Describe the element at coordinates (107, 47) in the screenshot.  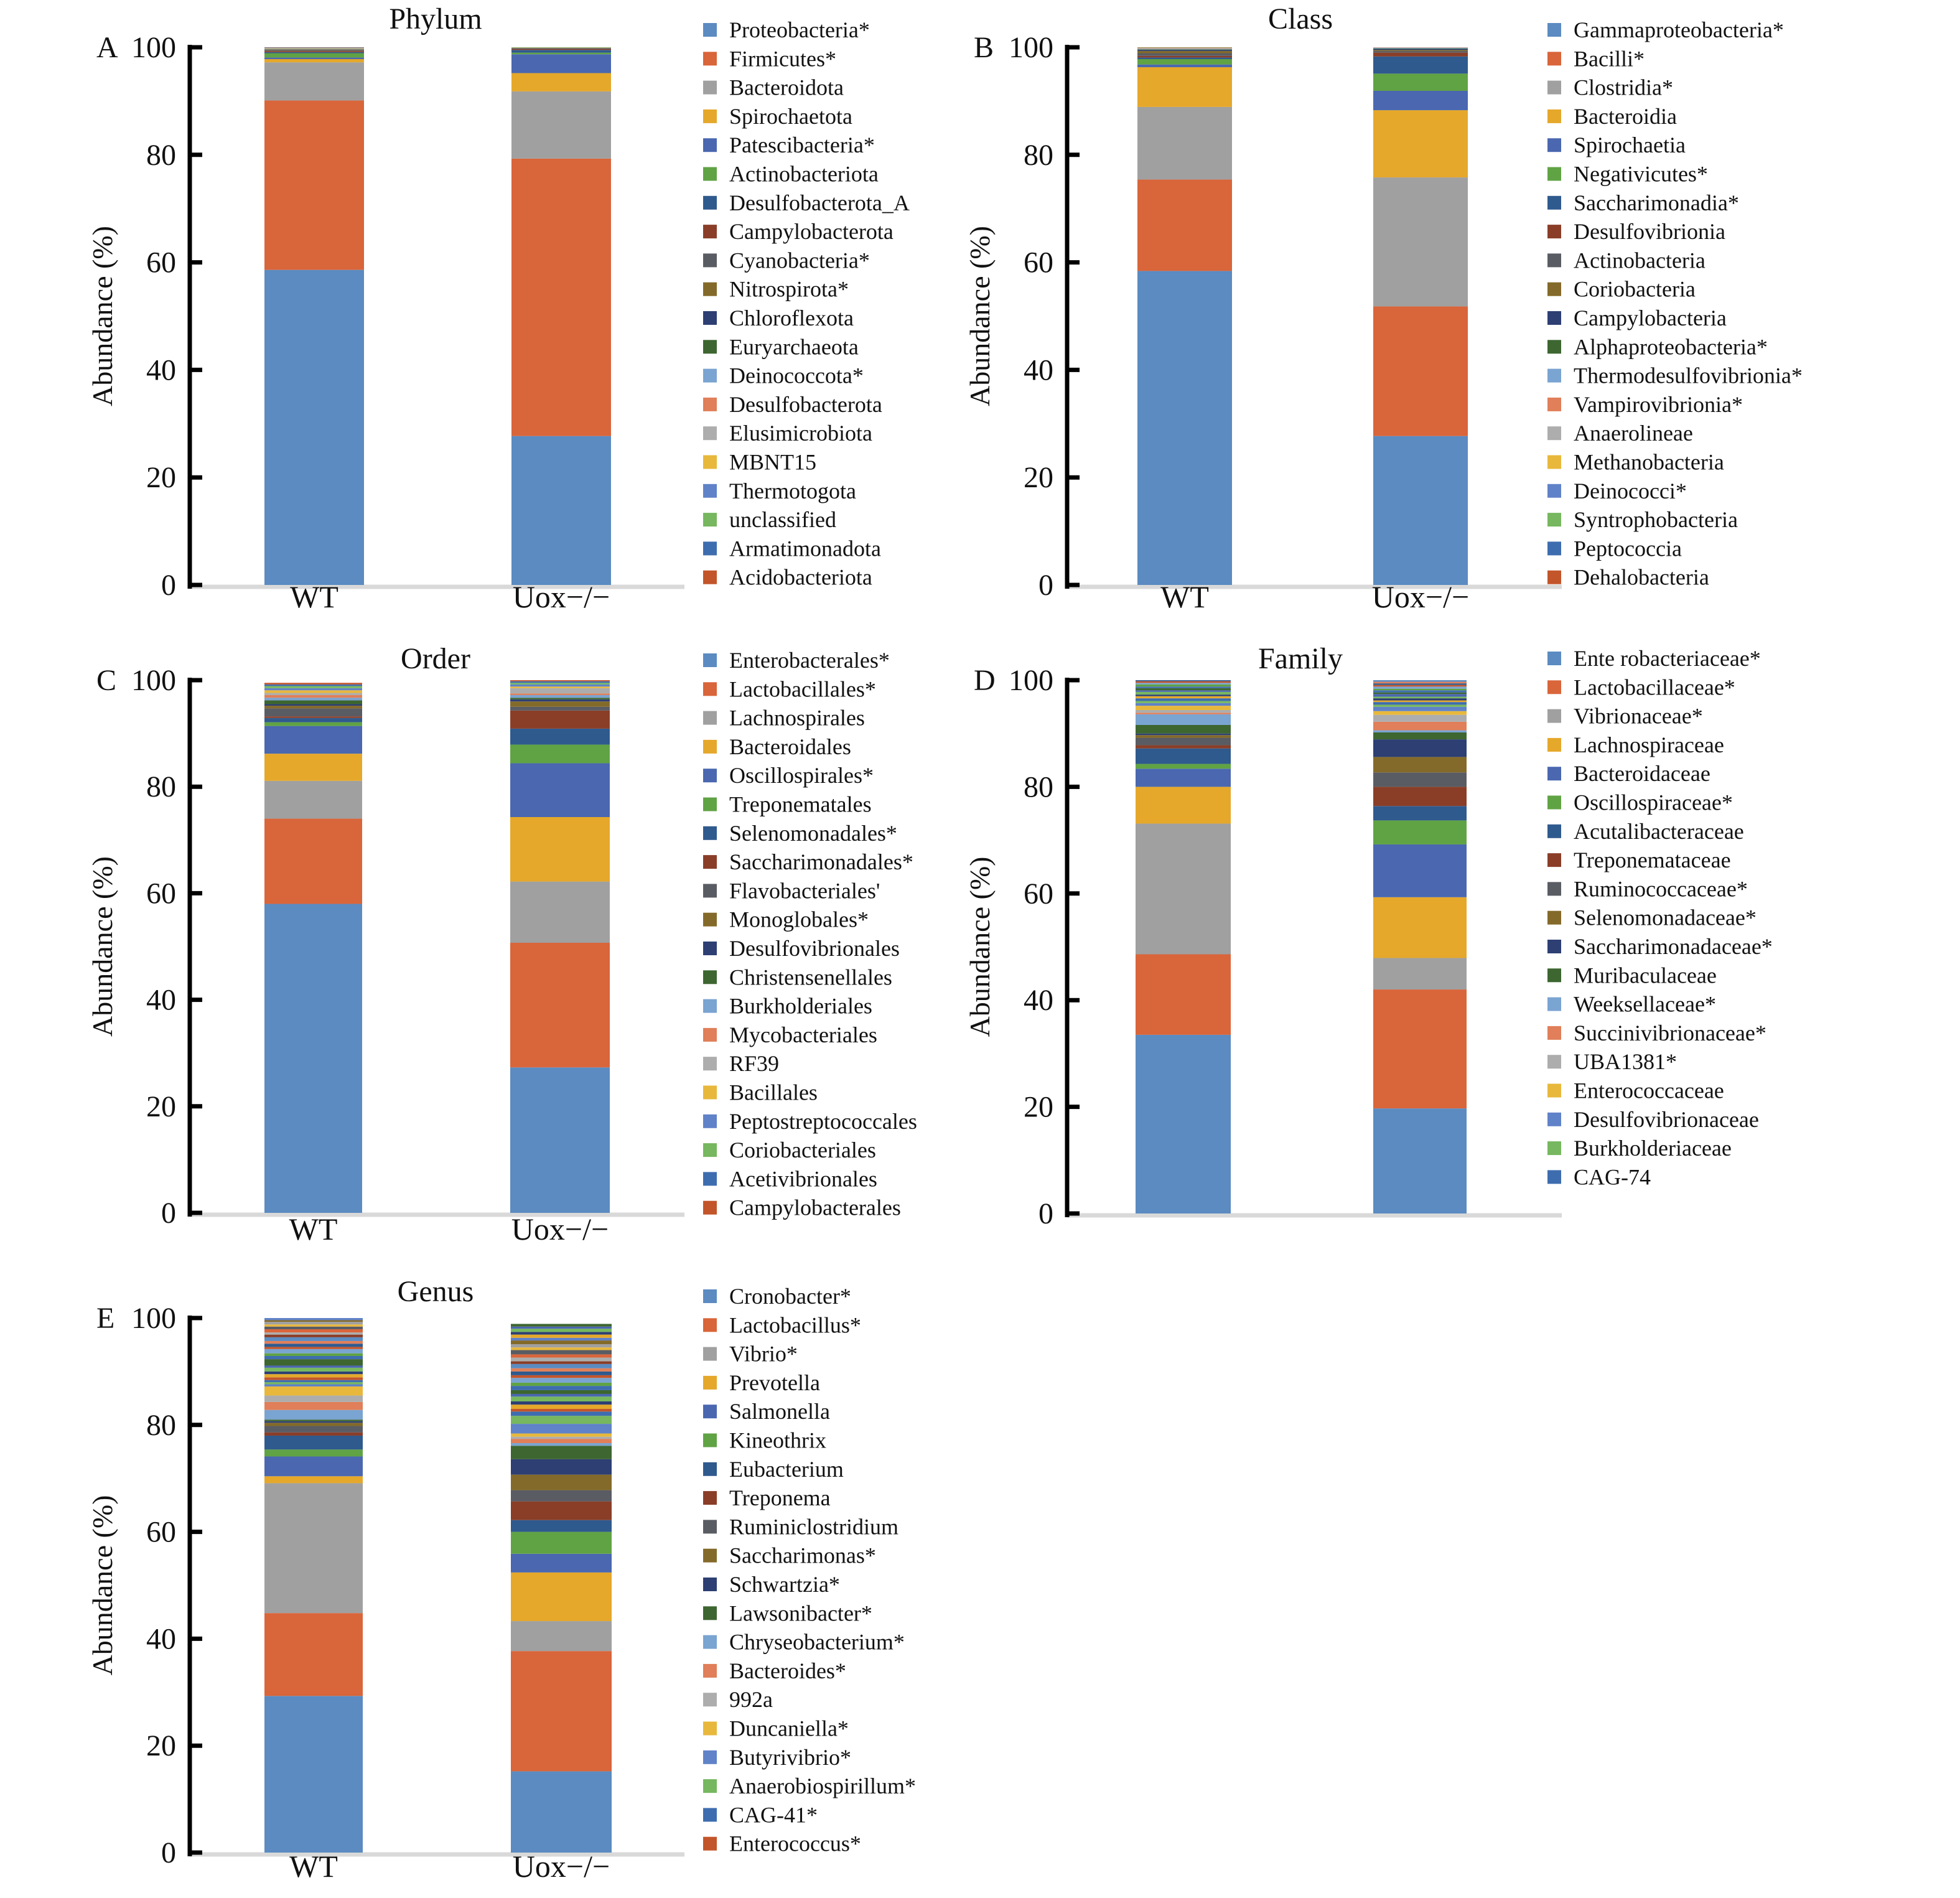
I see `panel-letter: A` at that location.